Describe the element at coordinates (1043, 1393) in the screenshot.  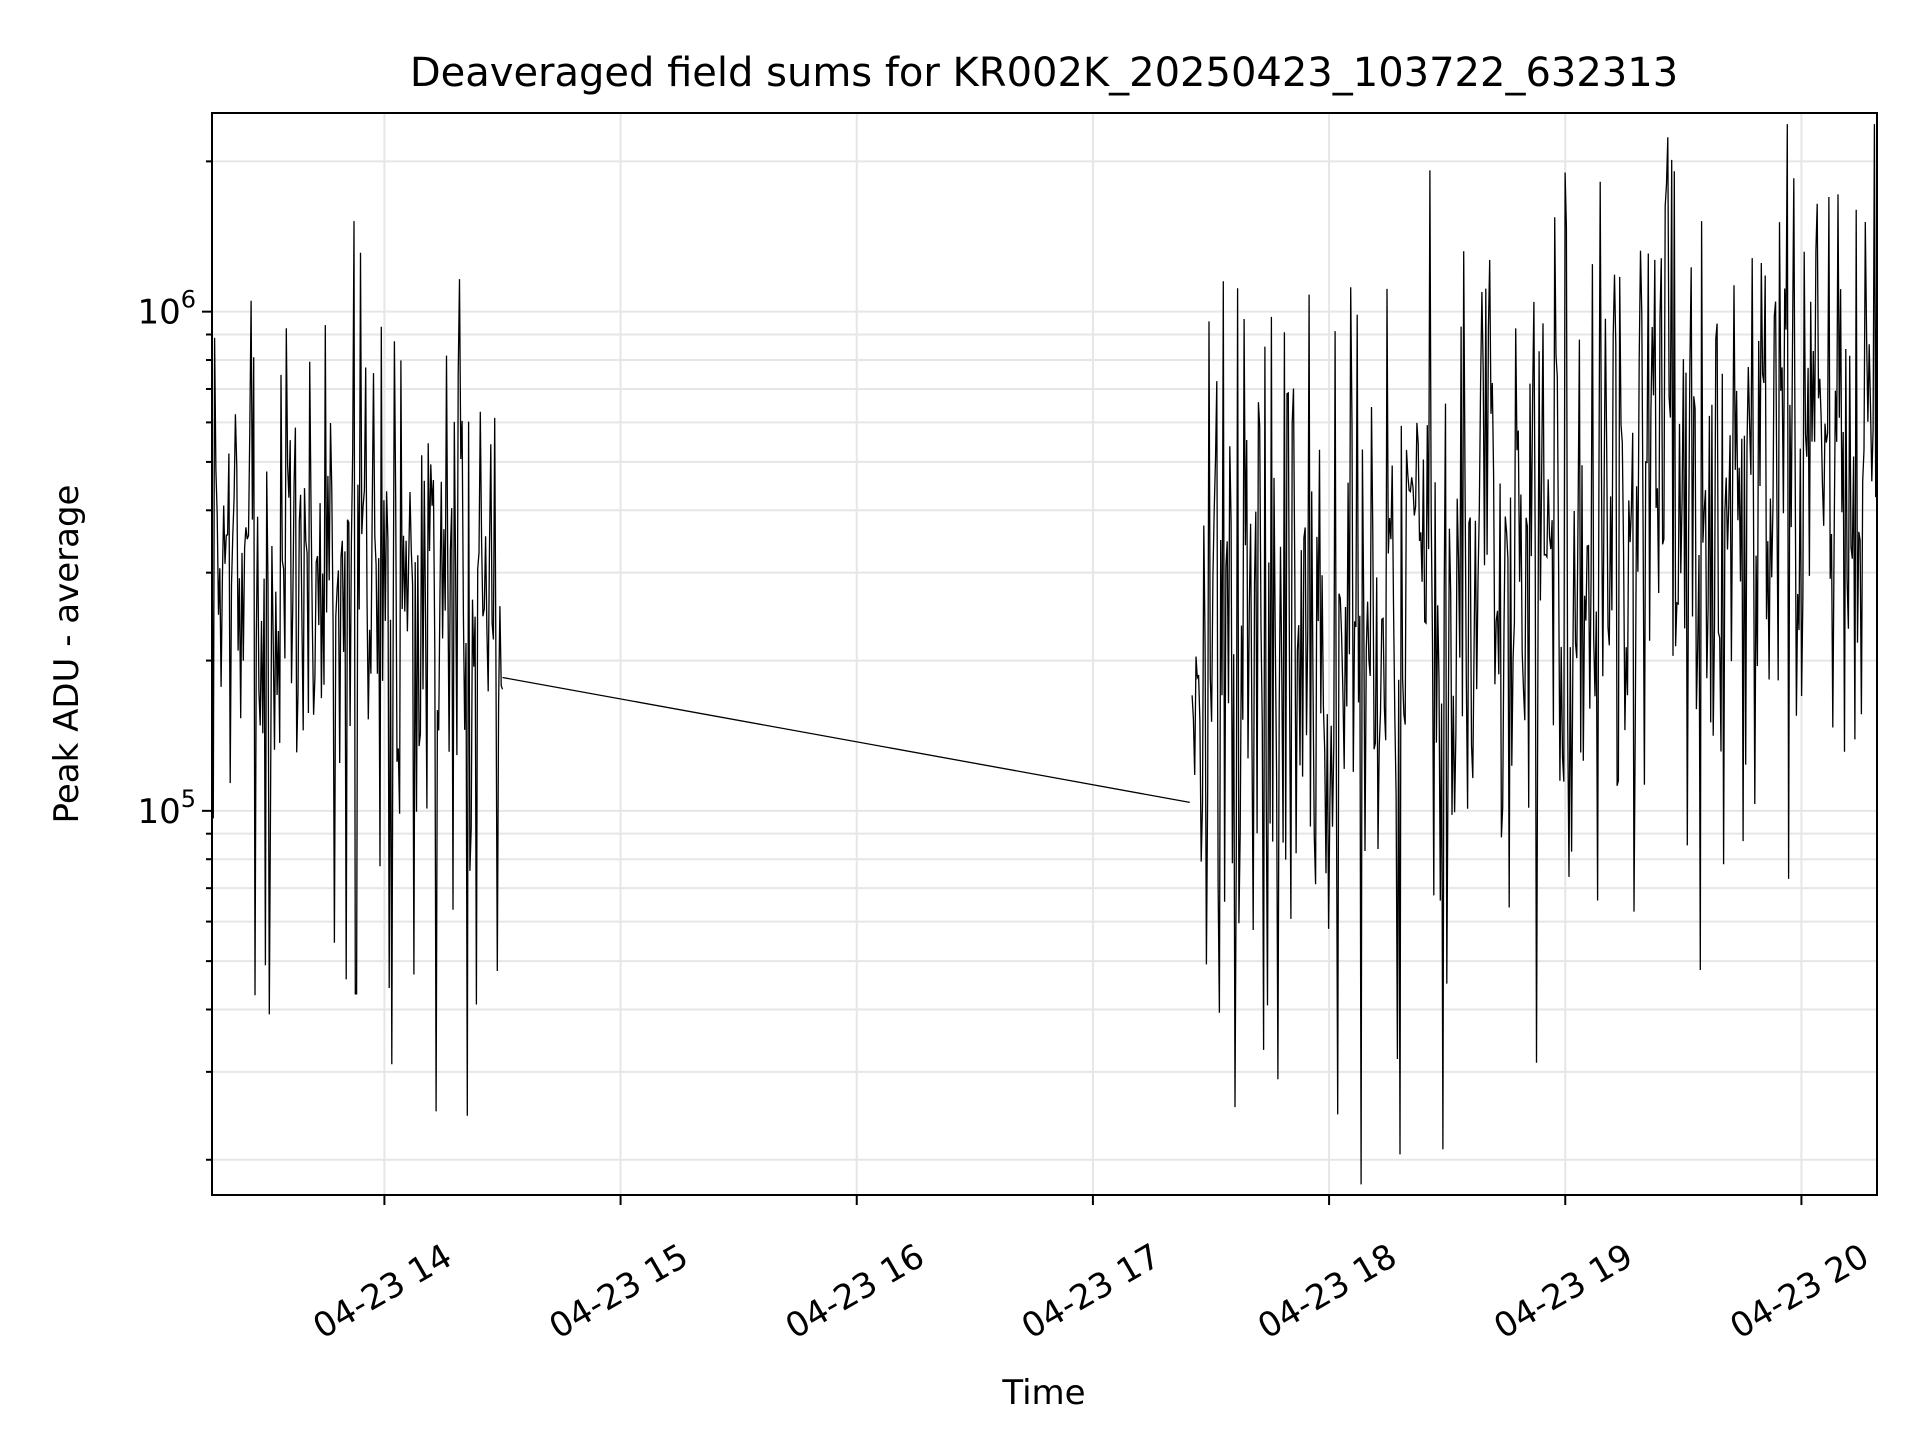
I see `x-axis-label: Time` at that location.